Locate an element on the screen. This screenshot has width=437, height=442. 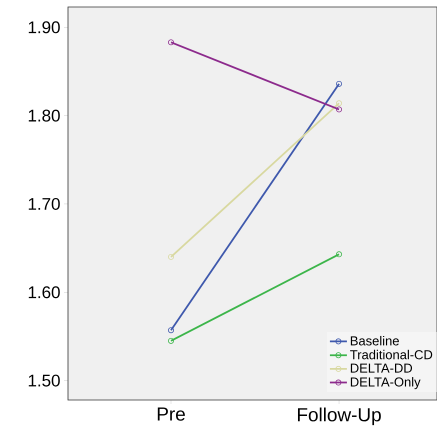
legend-label: DELTA-Only is located at coordinates (385, 383).